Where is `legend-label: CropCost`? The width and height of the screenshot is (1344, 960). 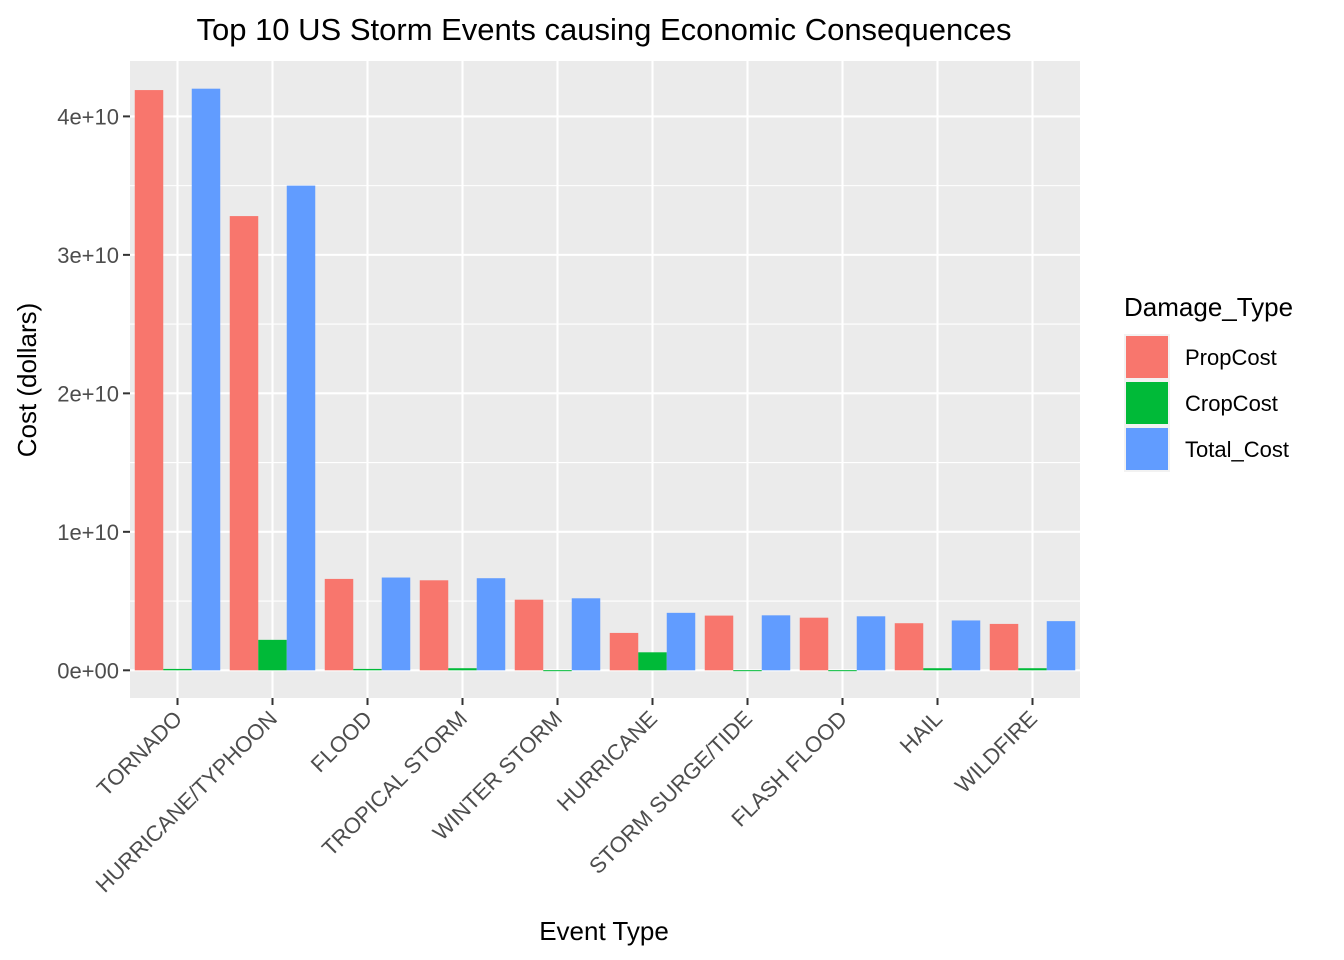 legend-label: CropCost is located at coordinates (1231, 403).